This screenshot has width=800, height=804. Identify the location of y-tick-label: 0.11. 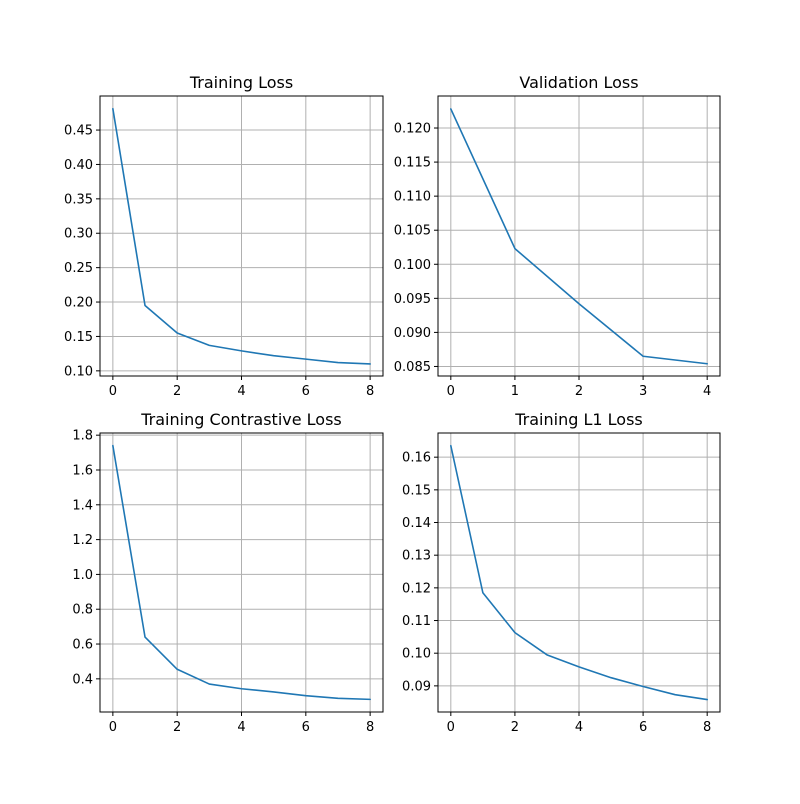
(416, 621).